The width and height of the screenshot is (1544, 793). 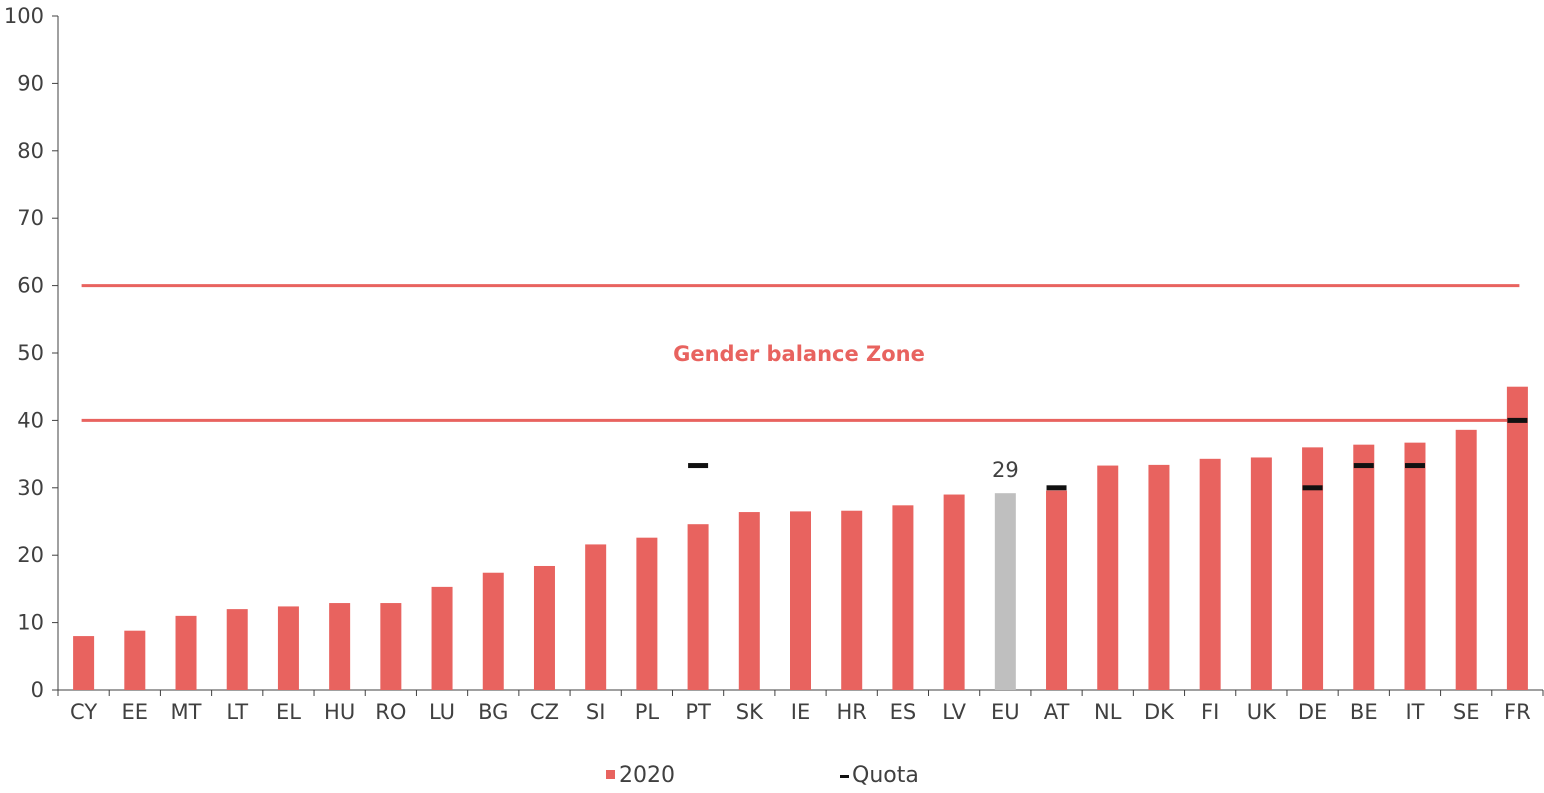 I want to click on bar-lt, so click(x=237, y=649).